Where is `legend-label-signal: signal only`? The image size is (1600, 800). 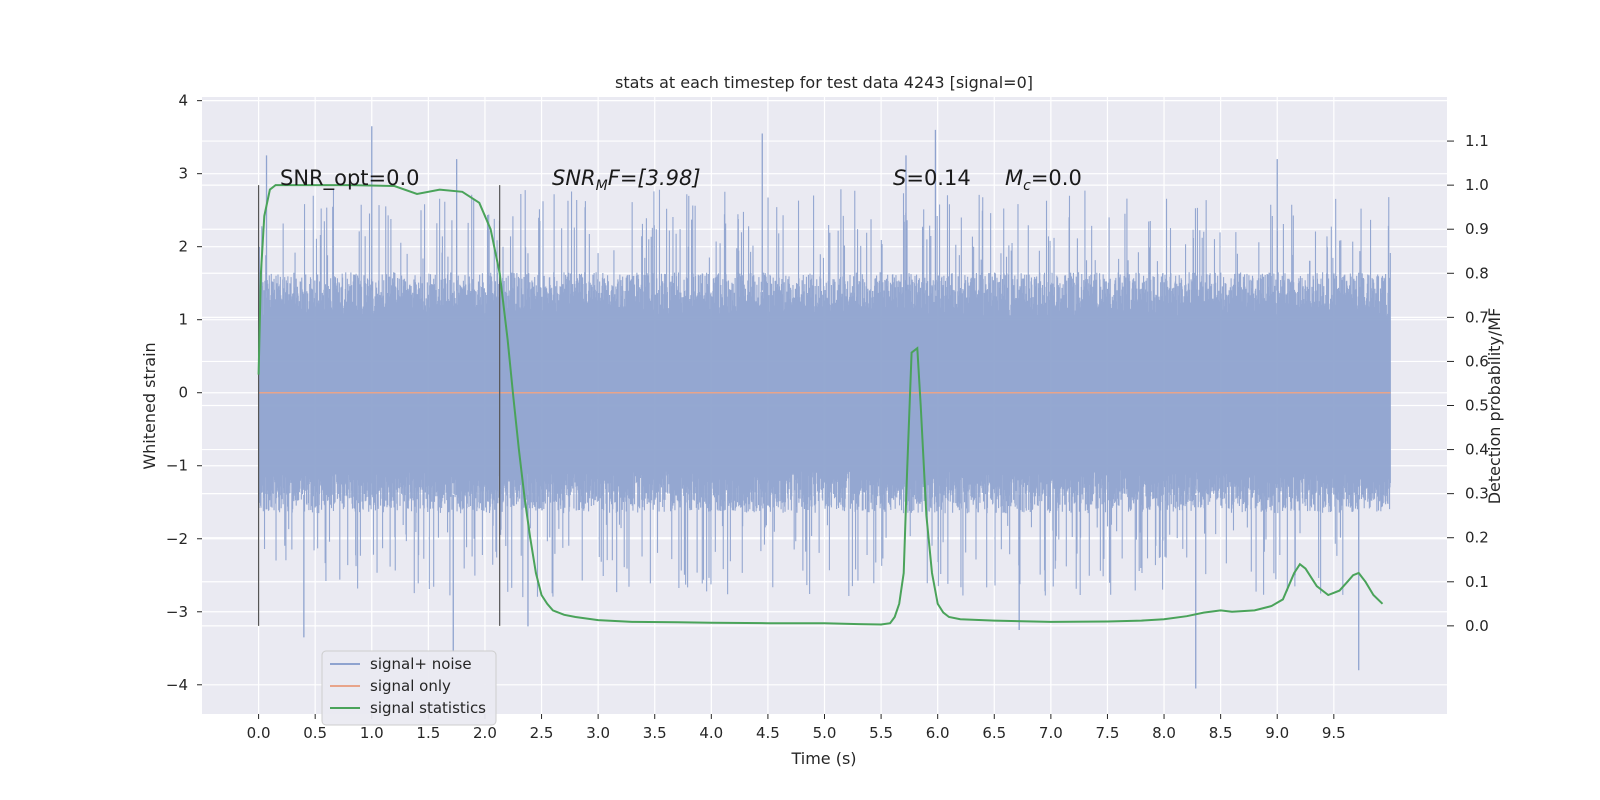
legend-label-signal: signal only is located at coordinates (410, 686).